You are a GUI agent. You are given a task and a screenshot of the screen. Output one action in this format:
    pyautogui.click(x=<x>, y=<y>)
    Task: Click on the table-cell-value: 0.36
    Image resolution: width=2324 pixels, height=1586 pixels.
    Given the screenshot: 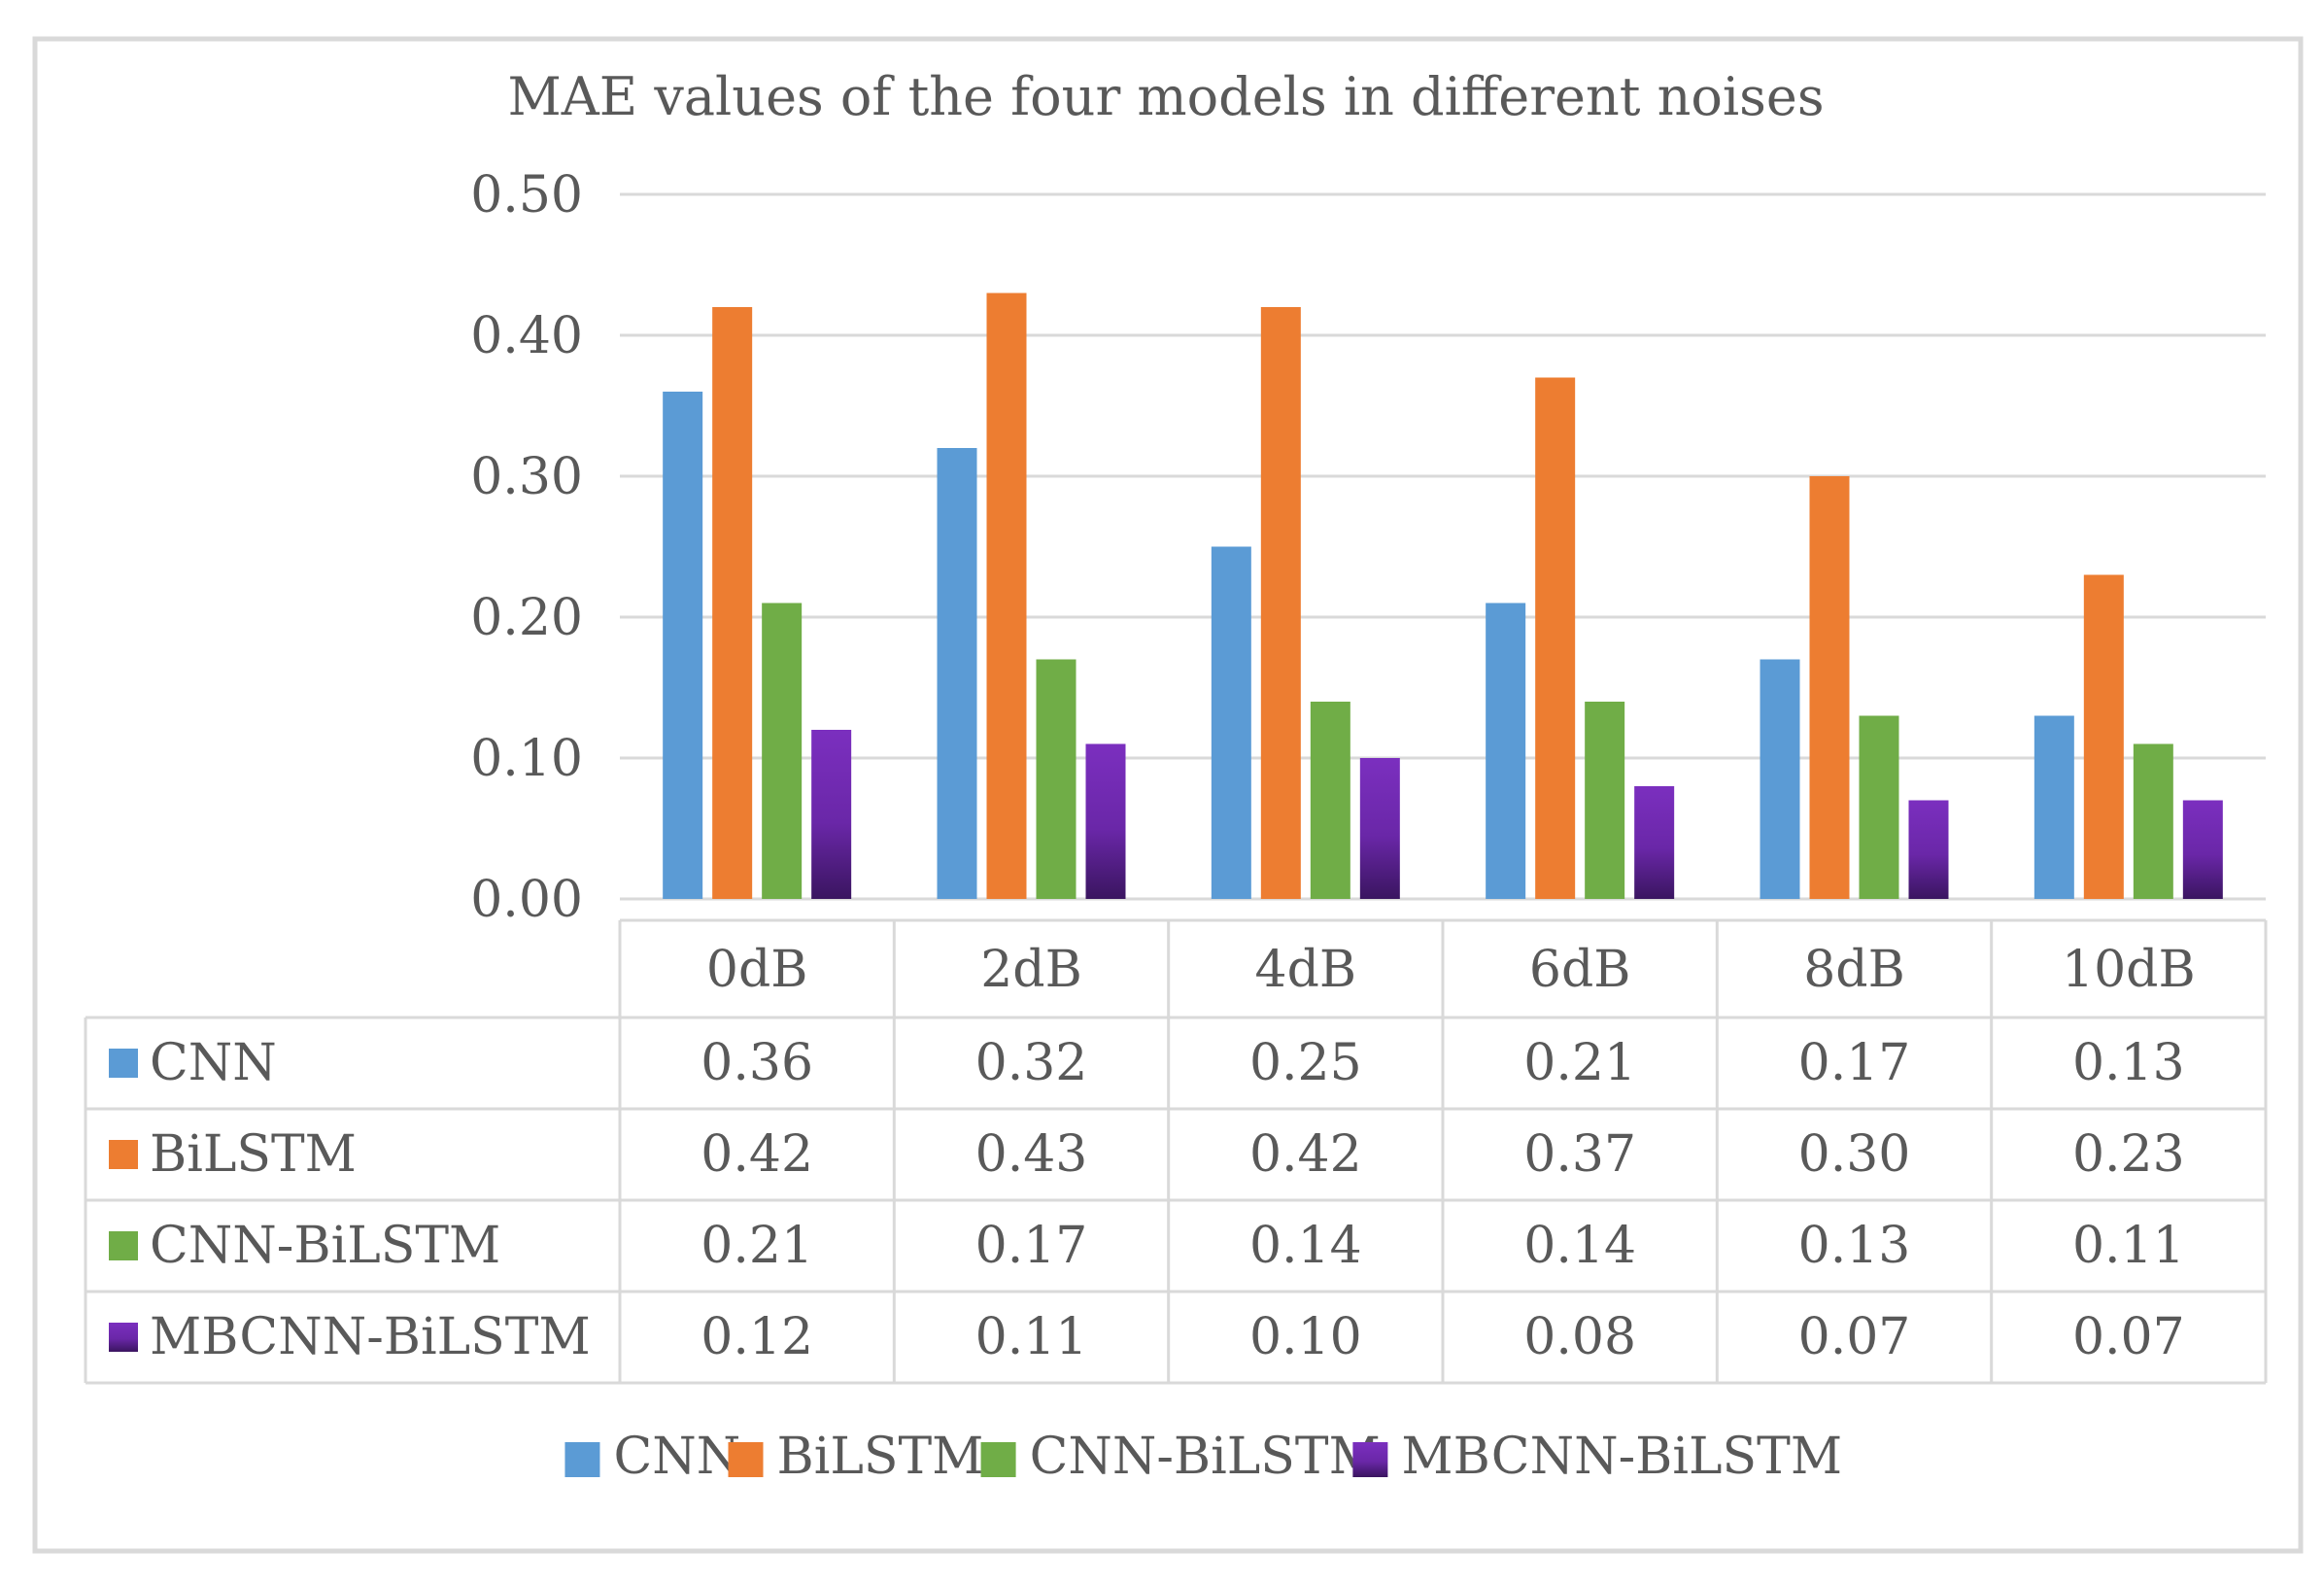 What is the action you would take?
    pyautogui.click(x=757, y=1063)
    